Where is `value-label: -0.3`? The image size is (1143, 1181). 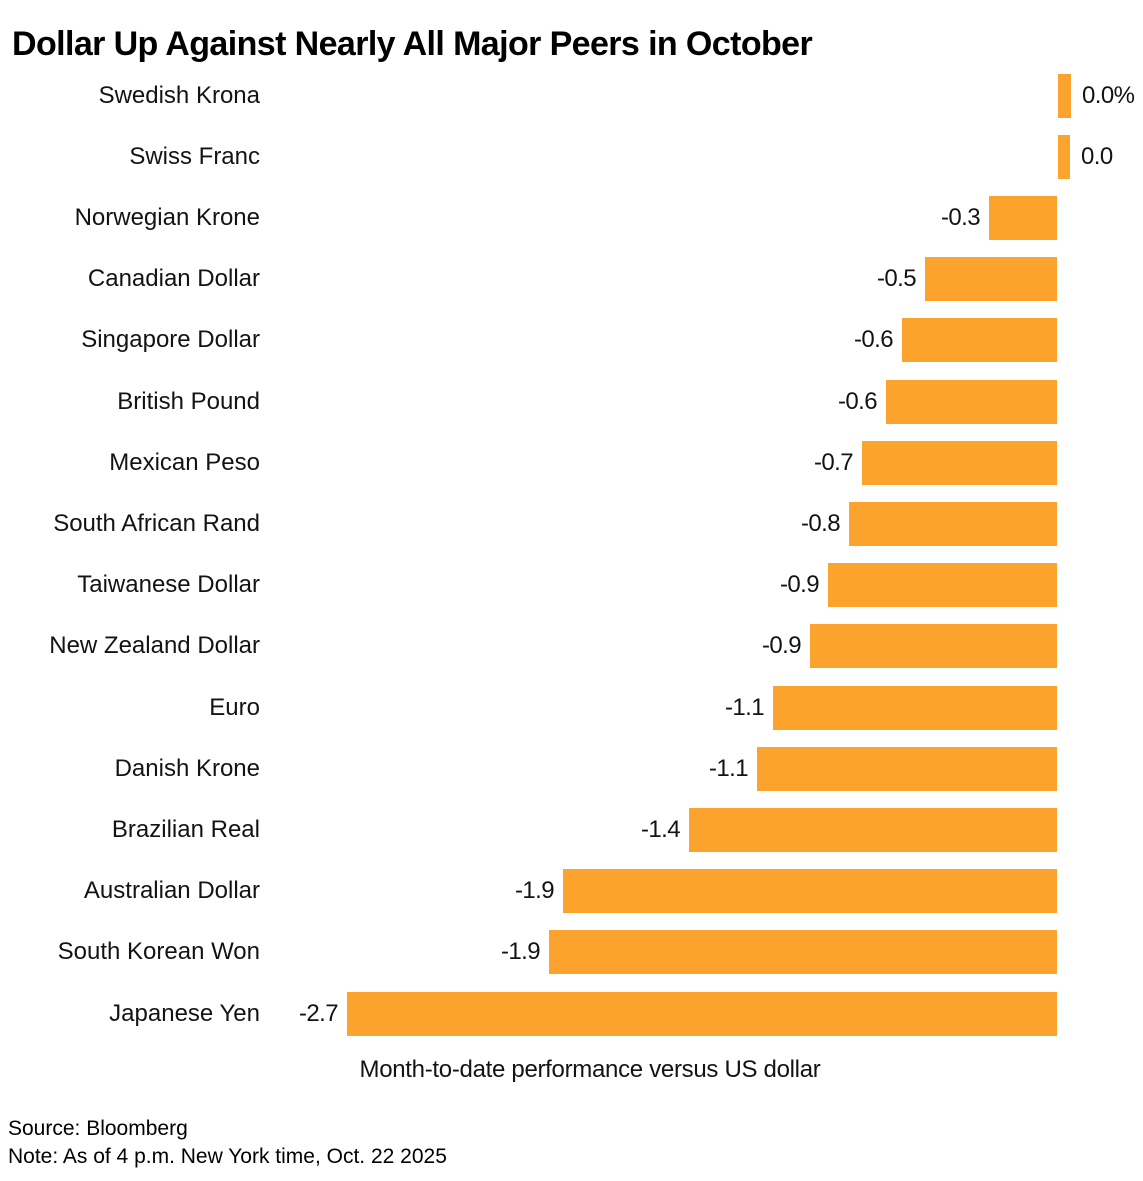 value-label: -0.3 is located at coordinates (961, 217).